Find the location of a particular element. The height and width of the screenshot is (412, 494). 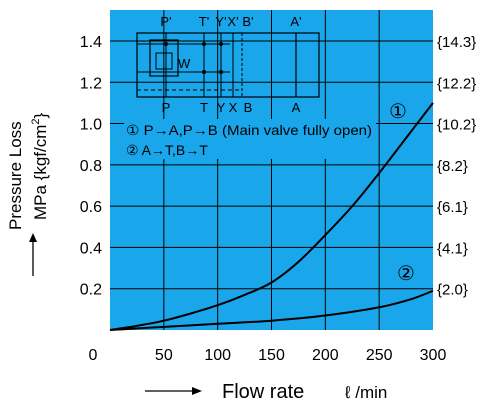

schematic-bottom-label-5: A is located at coordinates (296, 107).